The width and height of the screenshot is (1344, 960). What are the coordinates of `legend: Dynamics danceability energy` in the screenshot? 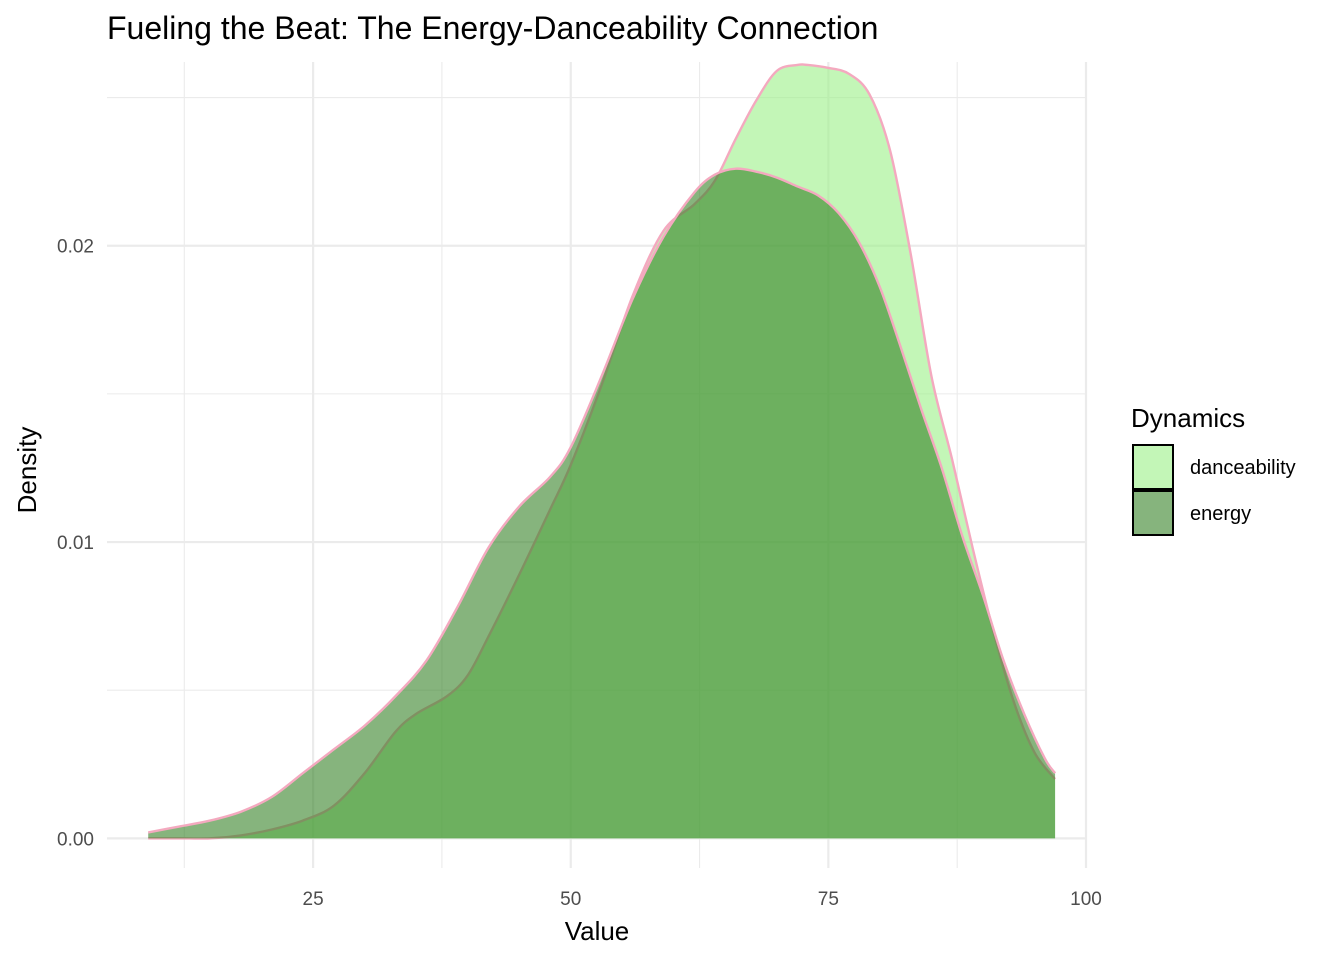 It's located at (1213, 469).